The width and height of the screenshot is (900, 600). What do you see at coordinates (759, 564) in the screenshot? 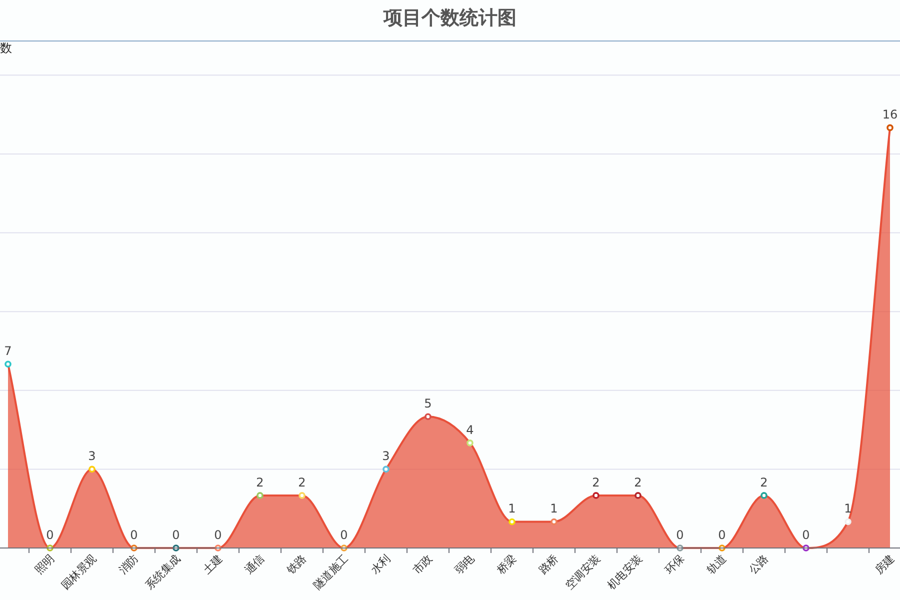
I see `x-tick-label: 公路` at bounding box center [759, 564].